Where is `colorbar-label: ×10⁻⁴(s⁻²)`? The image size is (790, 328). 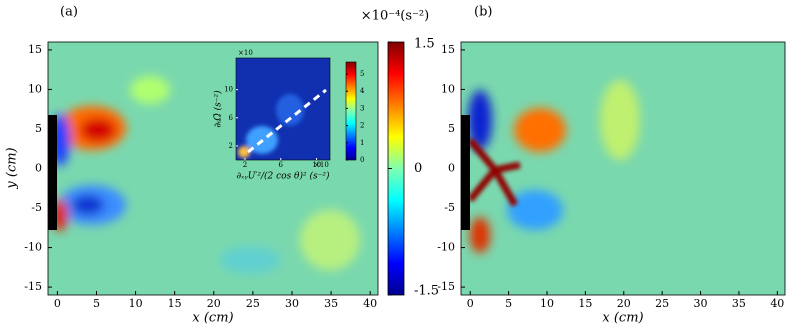 colorbar-label: ×10⁻⁴(s⁻²) is located at coordinates (395, 16).